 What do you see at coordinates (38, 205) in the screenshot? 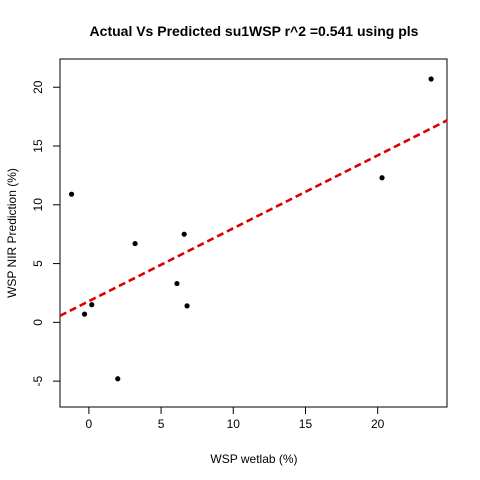
I see `y-tick-label: 10` at bounding box center [38, 205].